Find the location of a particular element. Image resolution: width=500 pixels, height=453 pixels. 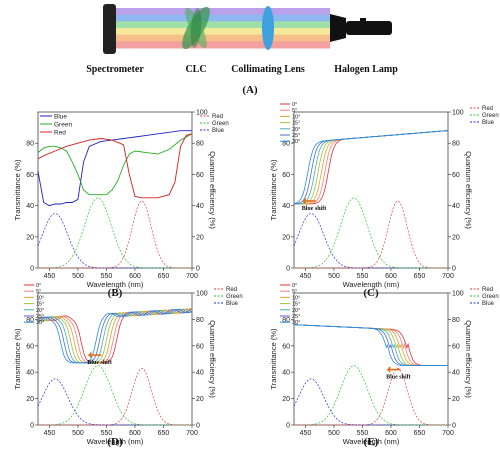

panel-a-label: (A) is located at coordinates (250, 90).